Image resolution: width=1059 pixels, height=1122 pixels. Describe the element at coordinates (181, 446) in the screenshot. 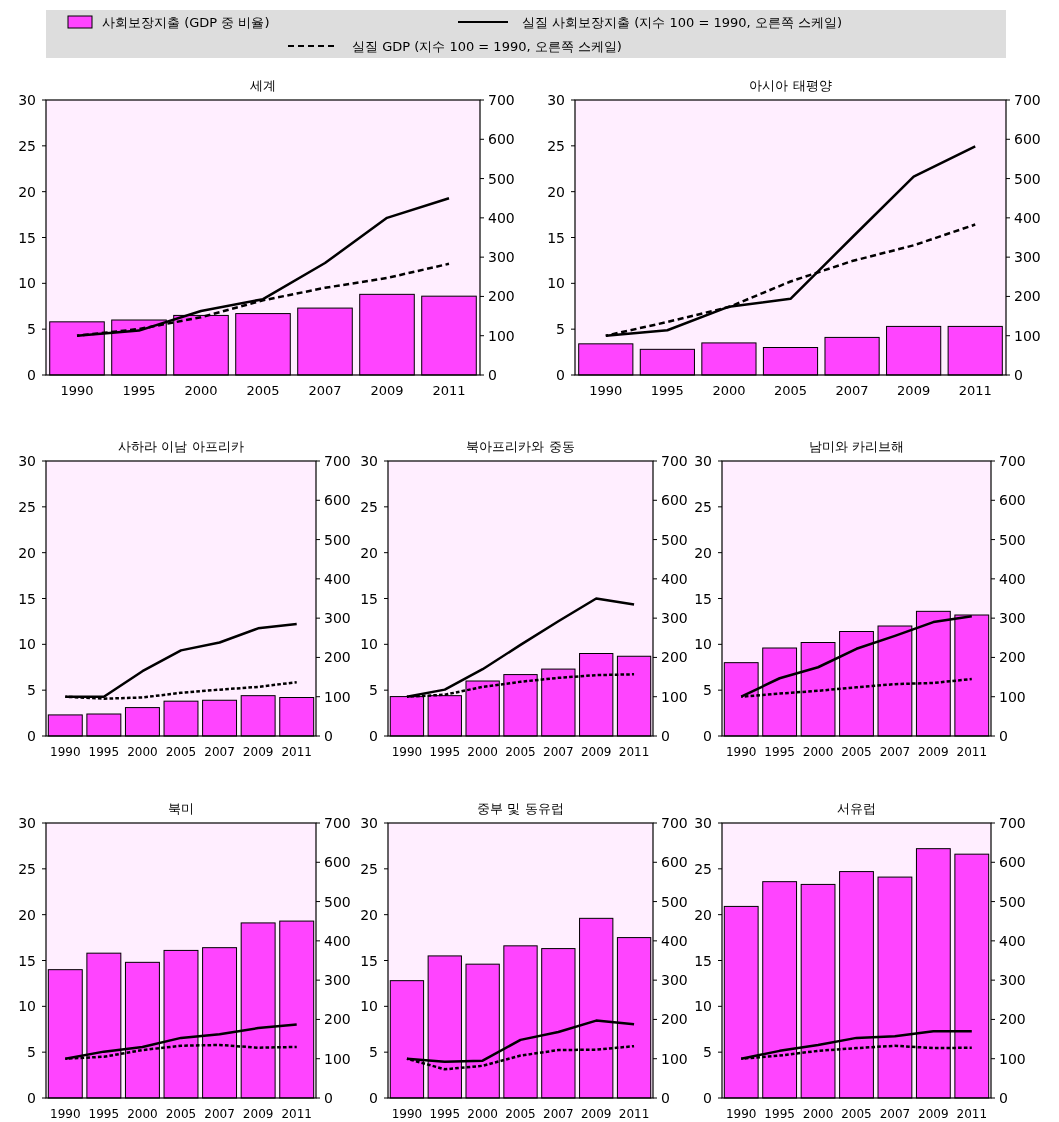

I see `chart-title: 사하라 이남 아프리카` at that location.